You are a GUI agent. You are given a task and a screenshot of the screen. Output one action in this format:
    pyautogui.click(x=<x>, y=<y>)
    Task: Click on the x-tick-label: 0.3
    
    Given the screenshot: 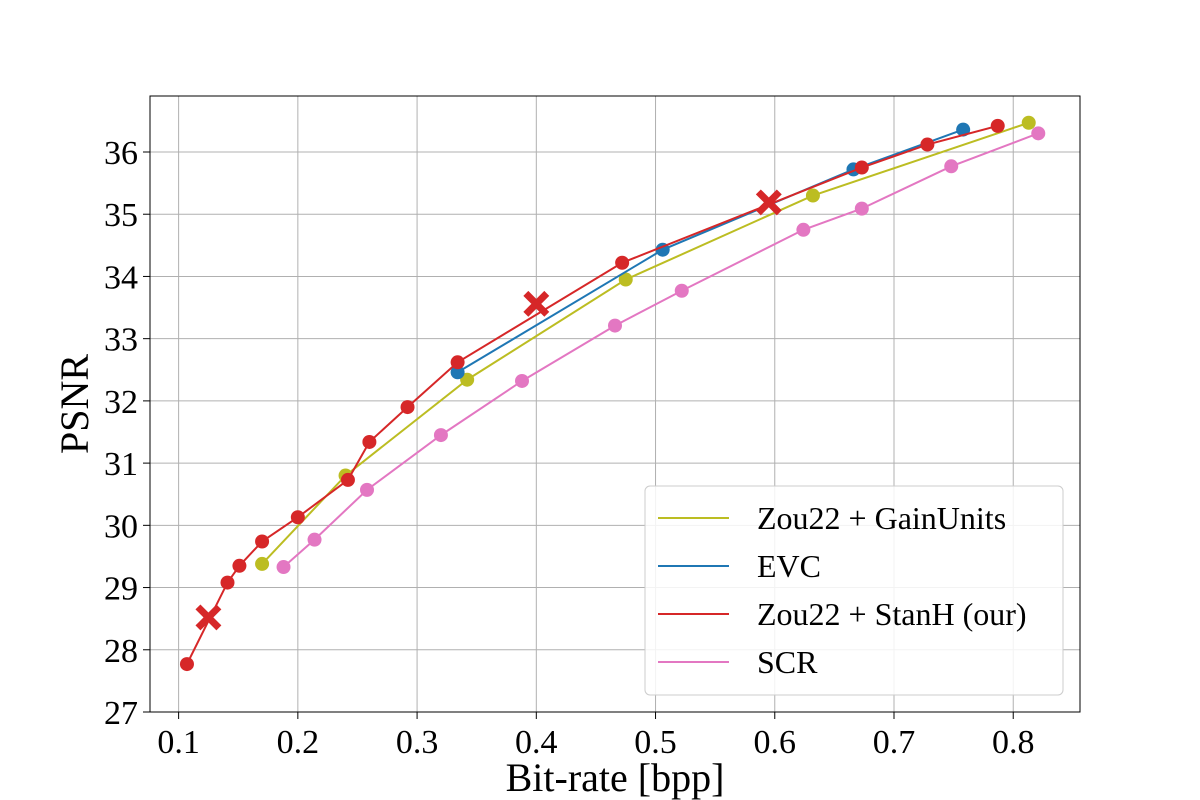 What is the action you would take?
    pyautogui.click(x=417, y=742)
    